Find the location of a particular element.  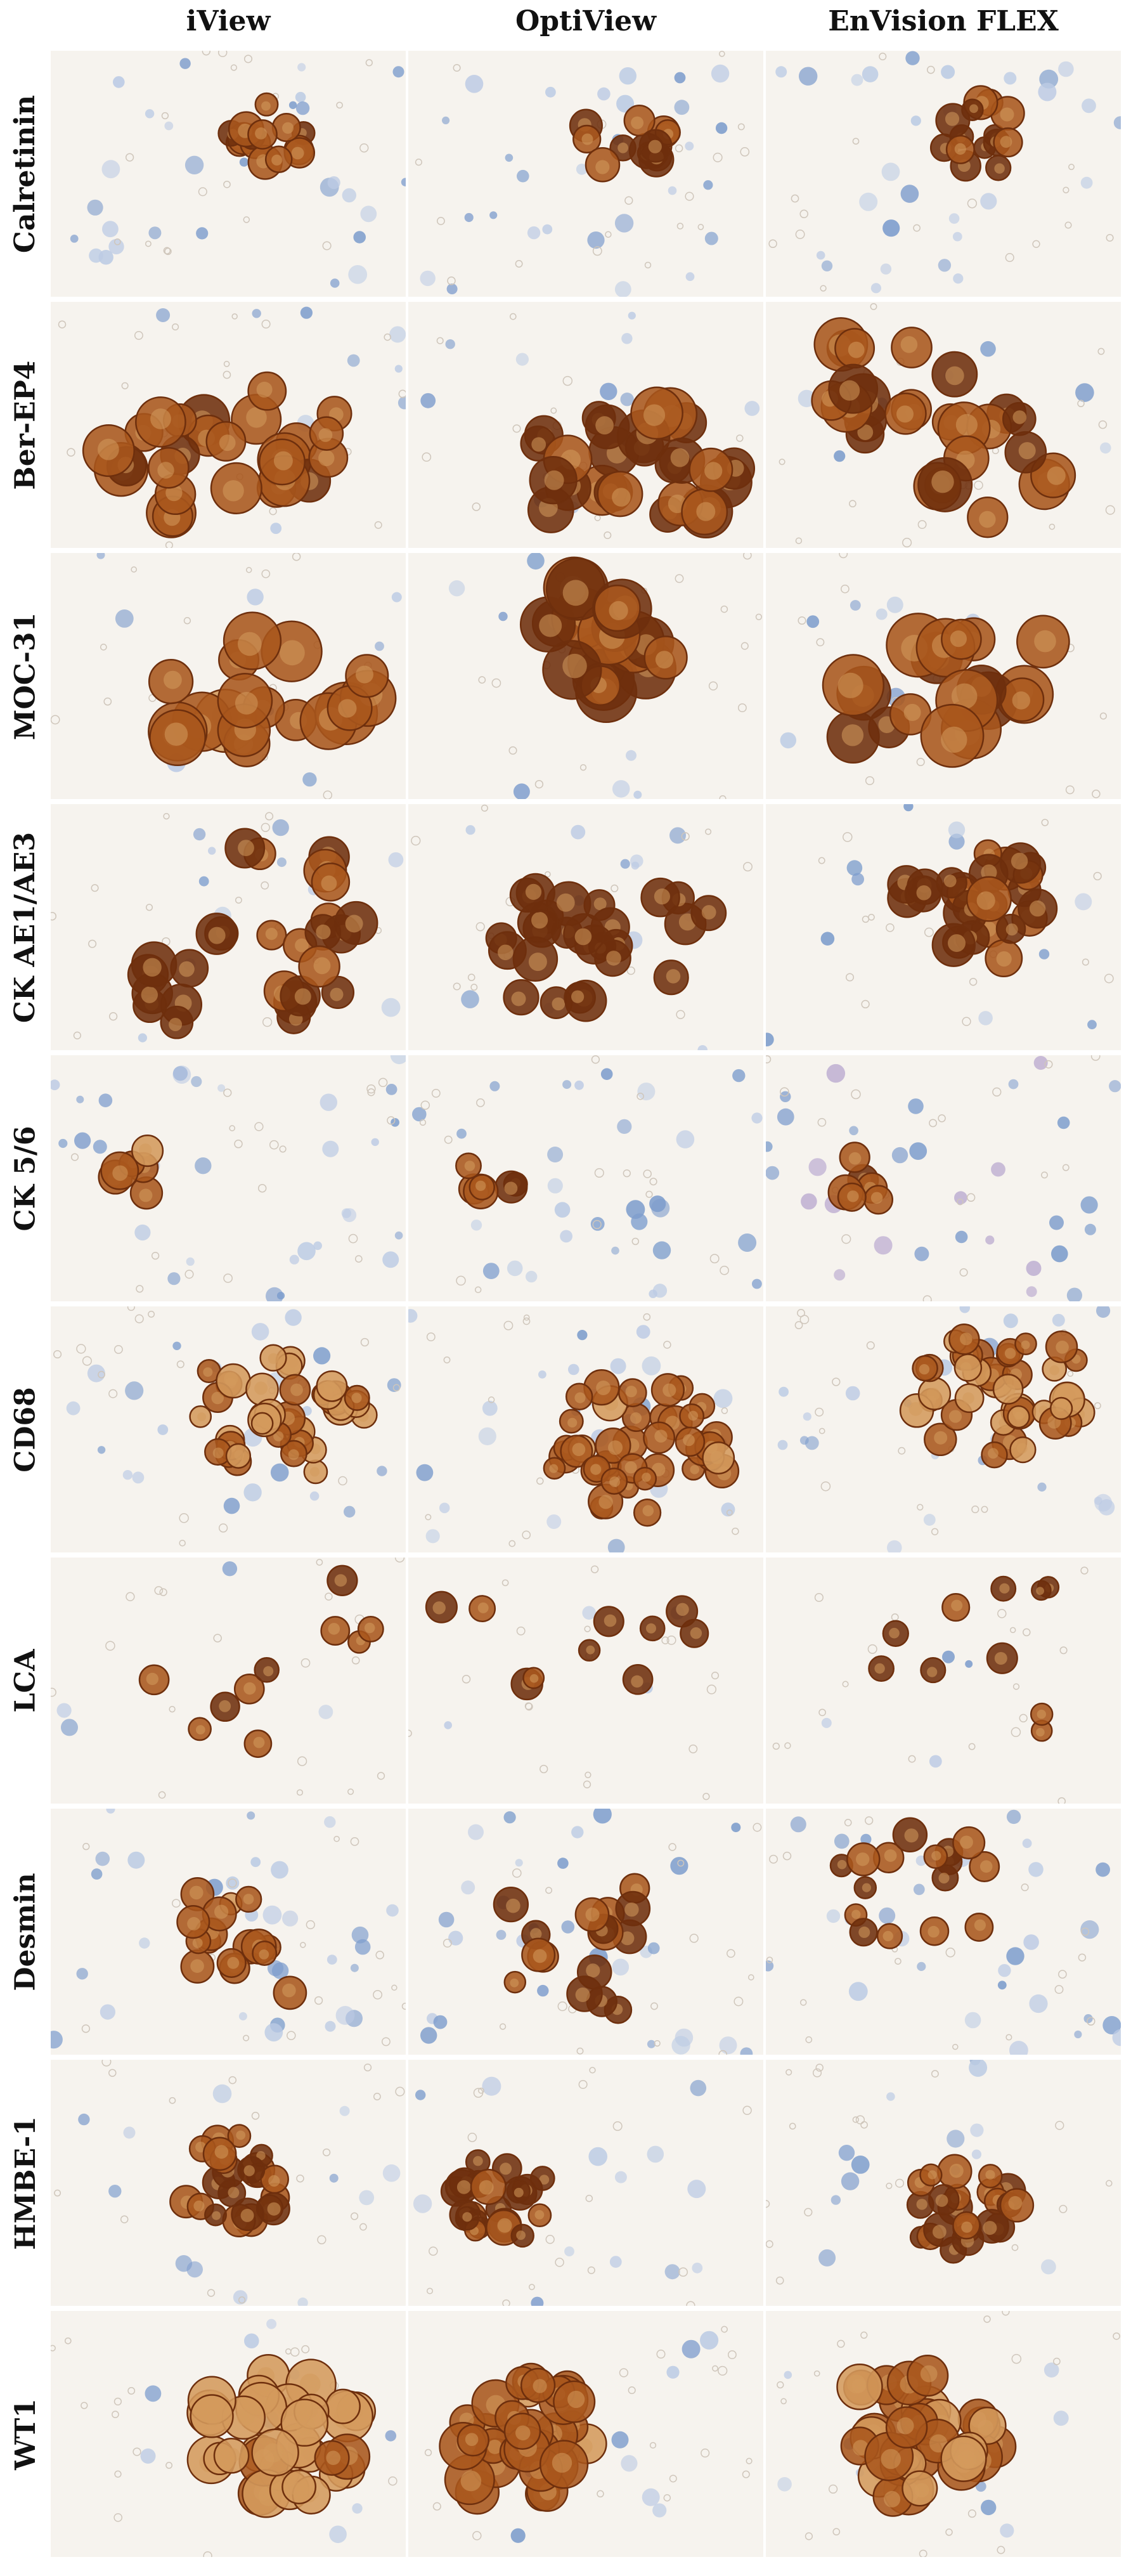

micrograph-wt1-iview is located at coordinates (228, 2434).